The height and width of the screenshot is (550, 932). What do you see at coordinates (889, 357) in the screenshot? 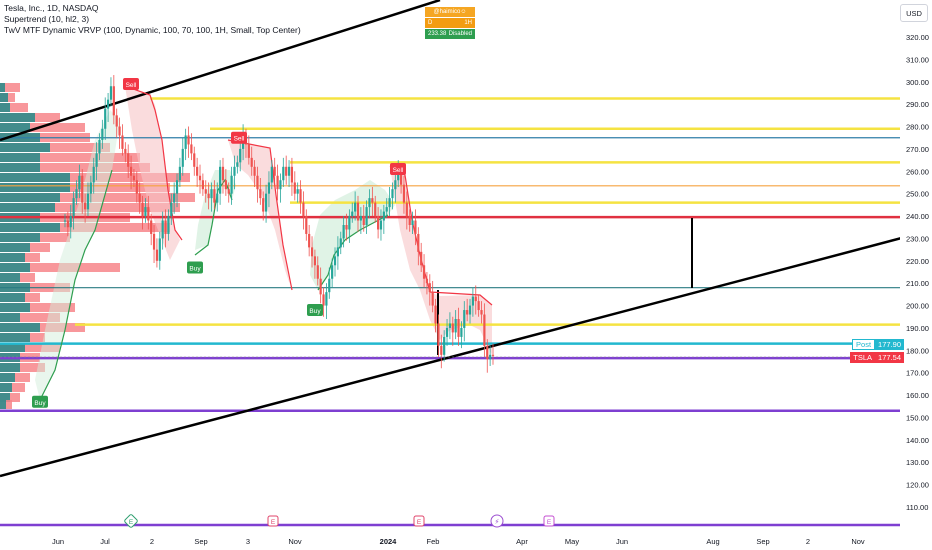
I see `tsla-value: 177.54` at bounding box center [889, 357].